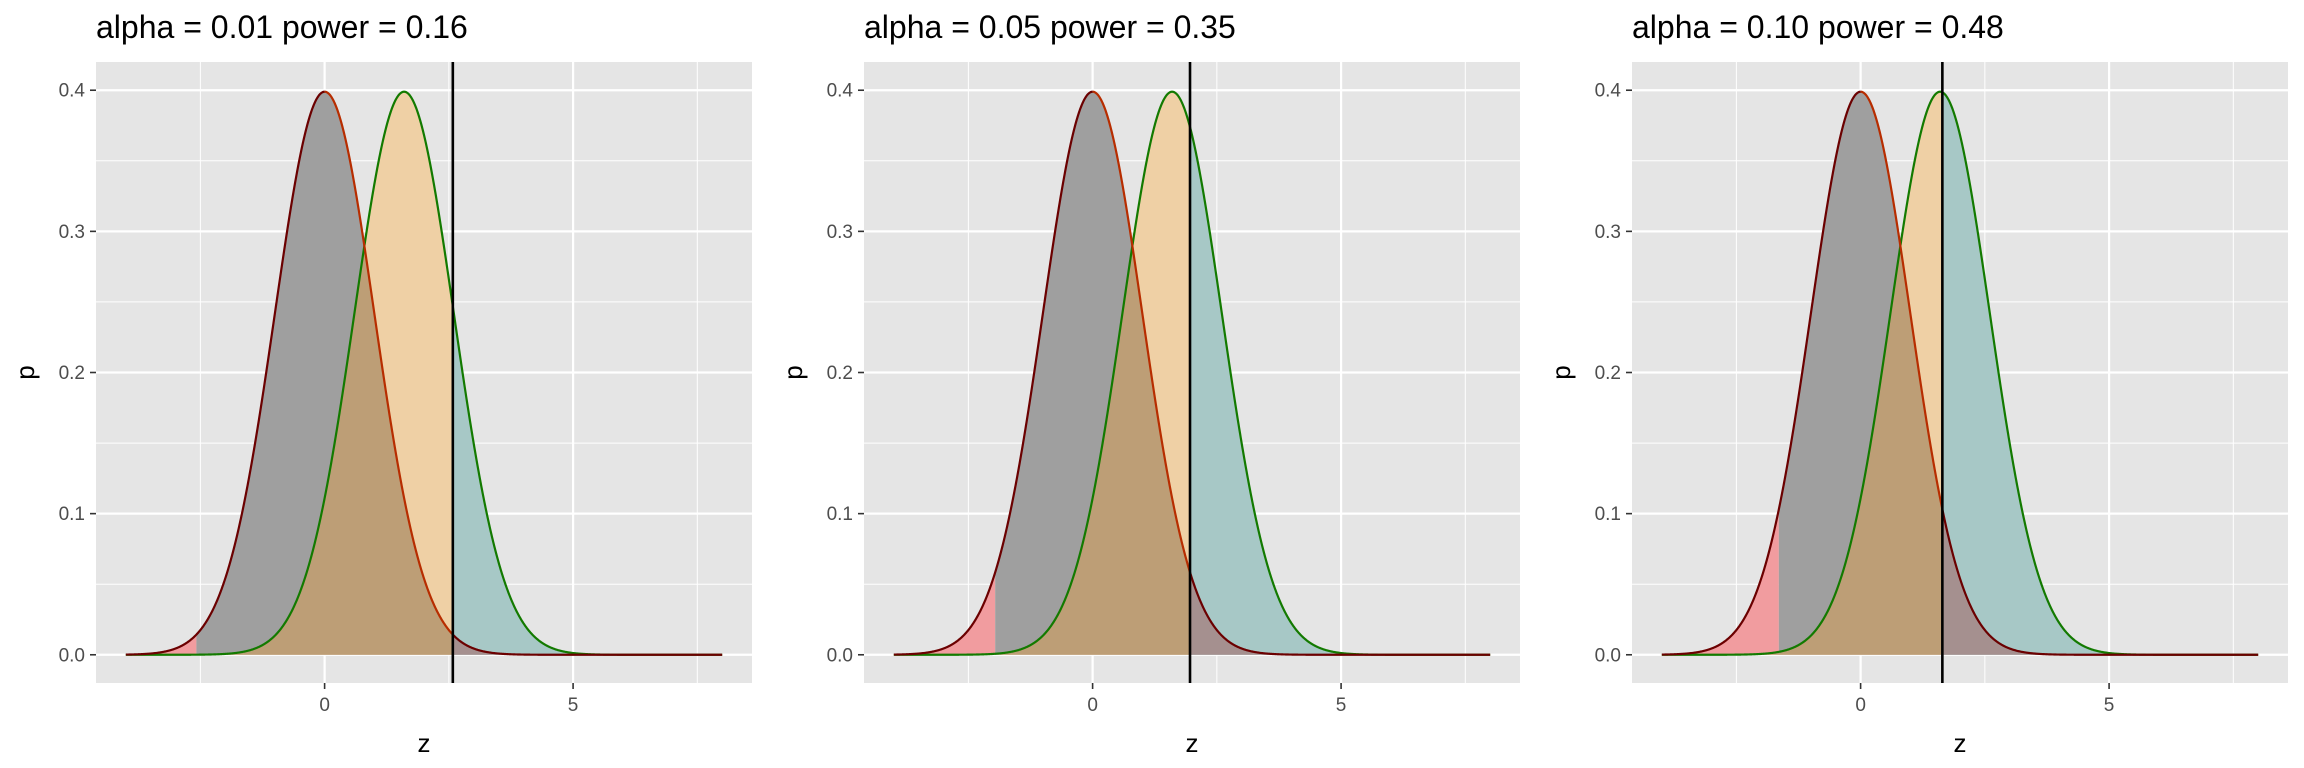 The image size is (2304, 768). What do you see at coordinates (1818, 27) in the screenshot?
I see `chart-title: alpha = 0.10 power = 0.48` at bounding box center [1818, 27].